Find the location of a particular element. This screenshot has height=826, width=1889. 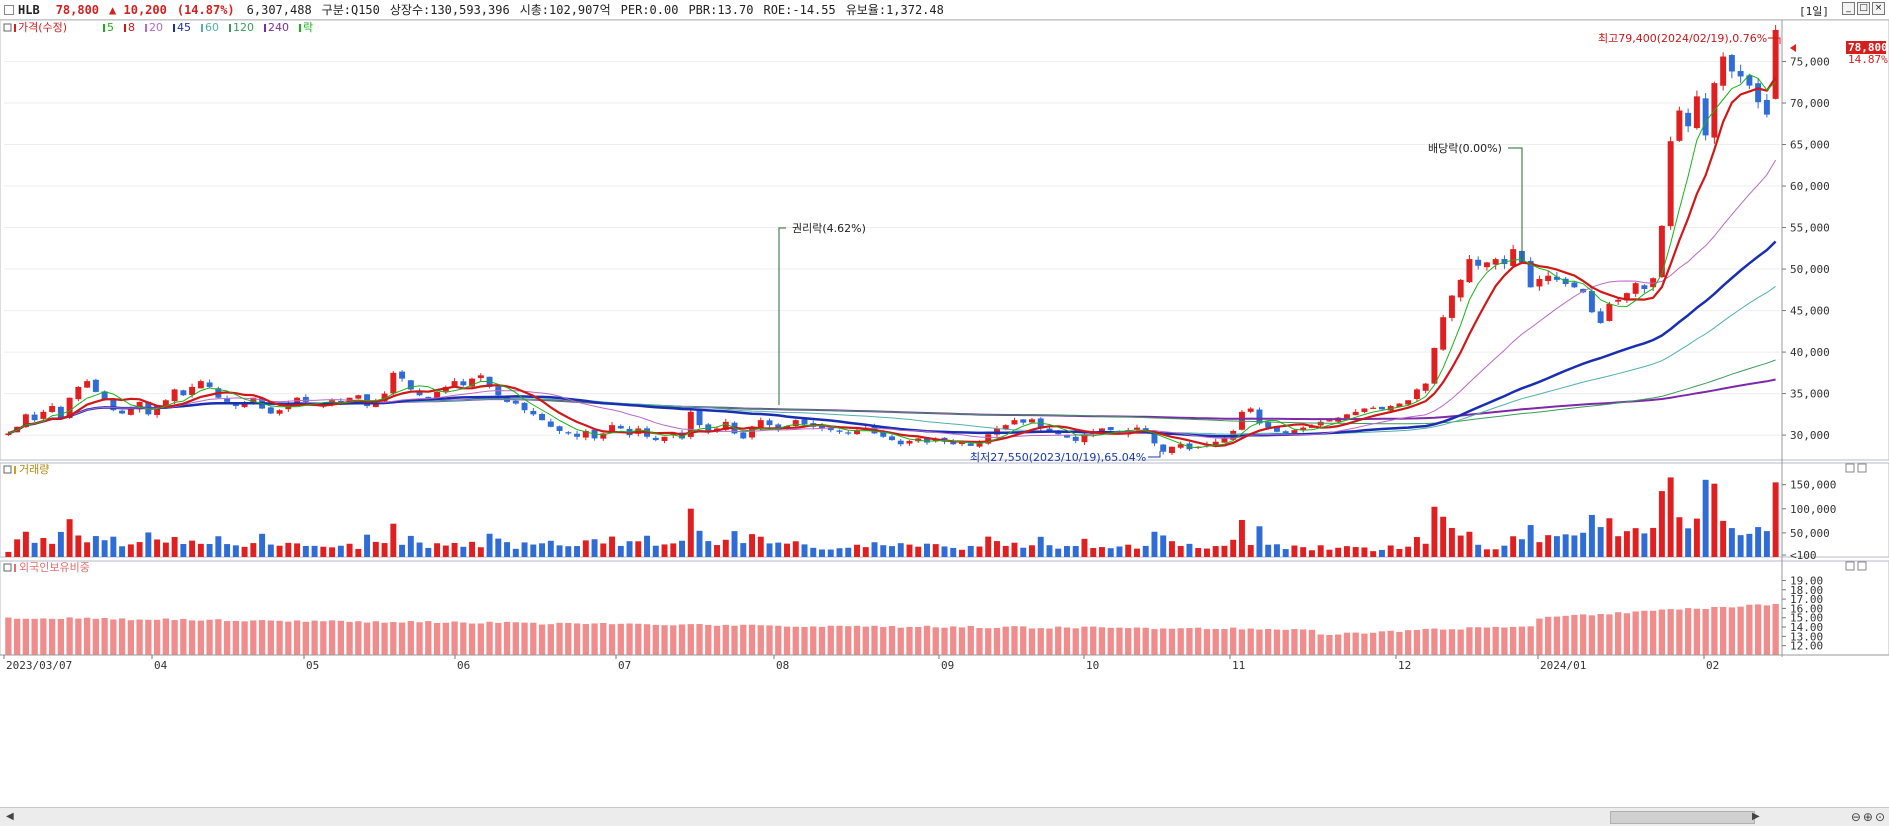

last-change-label: 14.87% is located at coordinates (1868, 59).